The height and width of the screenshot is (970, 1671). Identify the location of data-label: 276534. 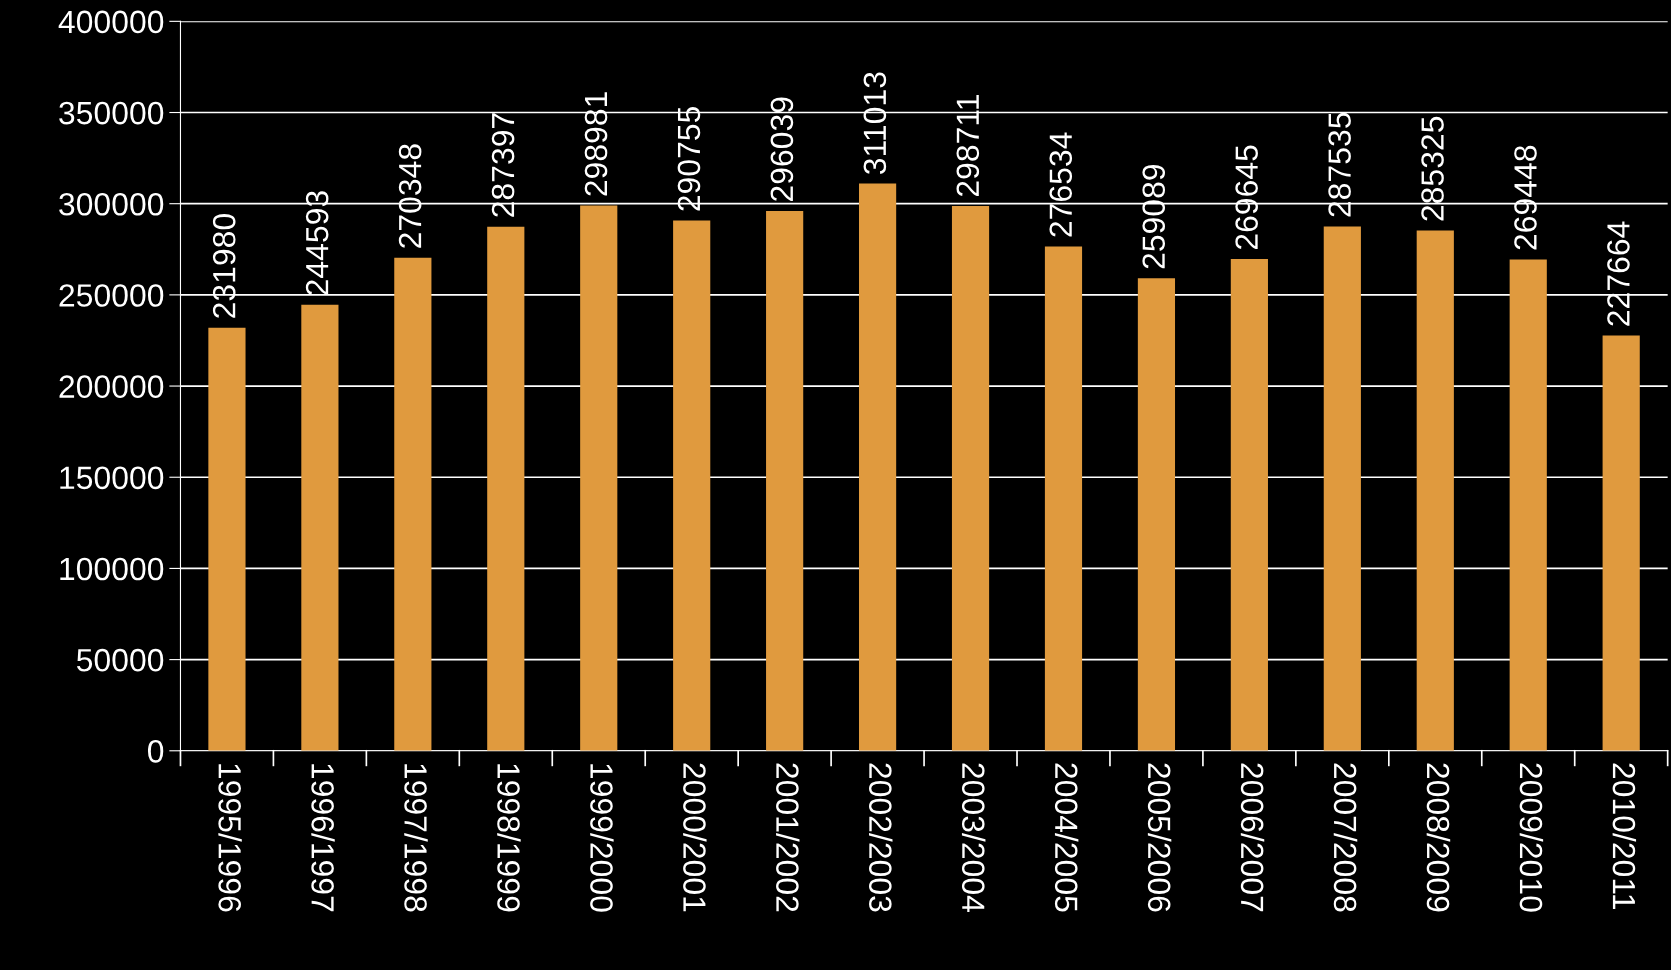
(1061, 184).